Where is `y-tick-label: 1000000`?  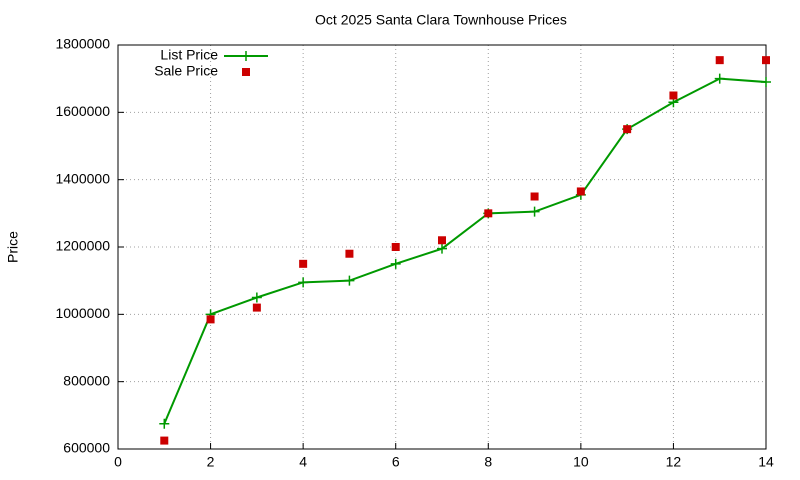 y-tick-label: 1000000 is located at coordinates (82, 313).